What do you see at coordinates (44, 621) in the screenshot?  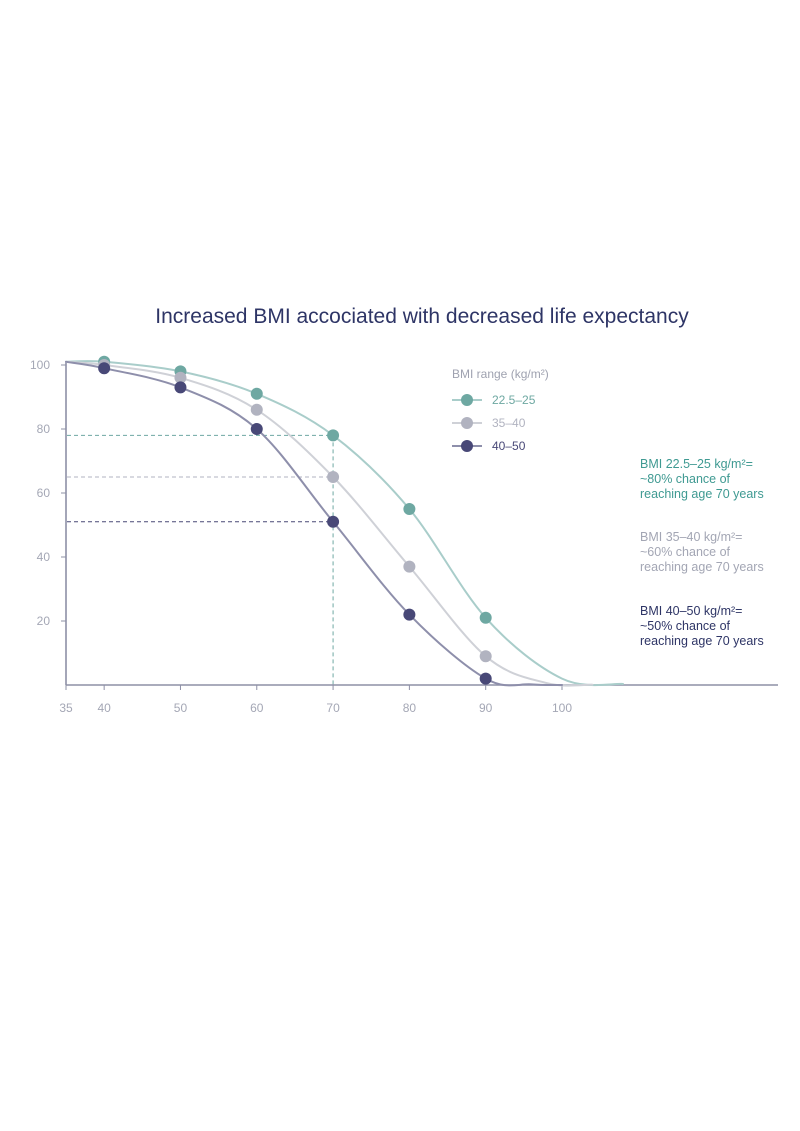 I see `y-tick-label: 20` at bounding box center [44, 621].